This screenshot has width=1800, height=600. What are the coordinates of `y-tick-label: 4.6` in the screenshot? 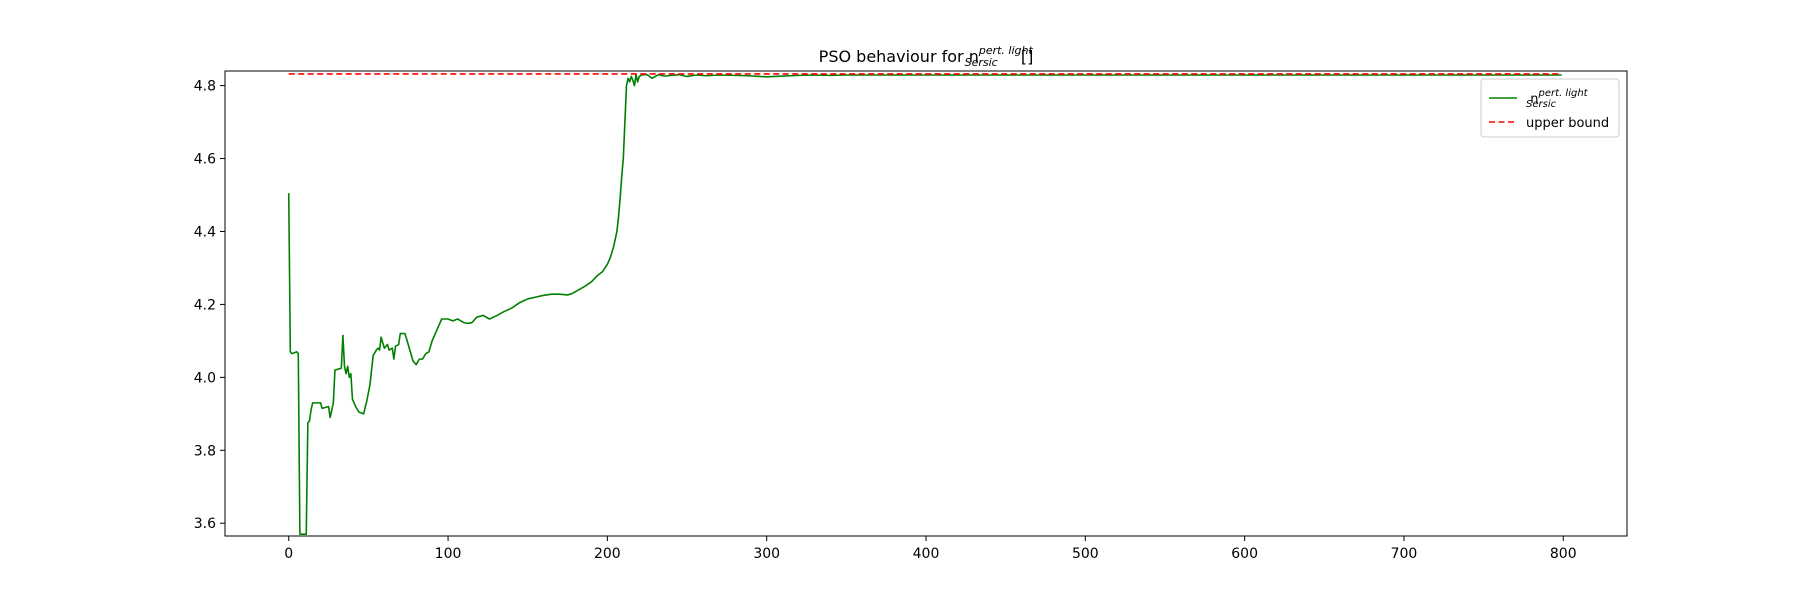 It's located at (205, 160).